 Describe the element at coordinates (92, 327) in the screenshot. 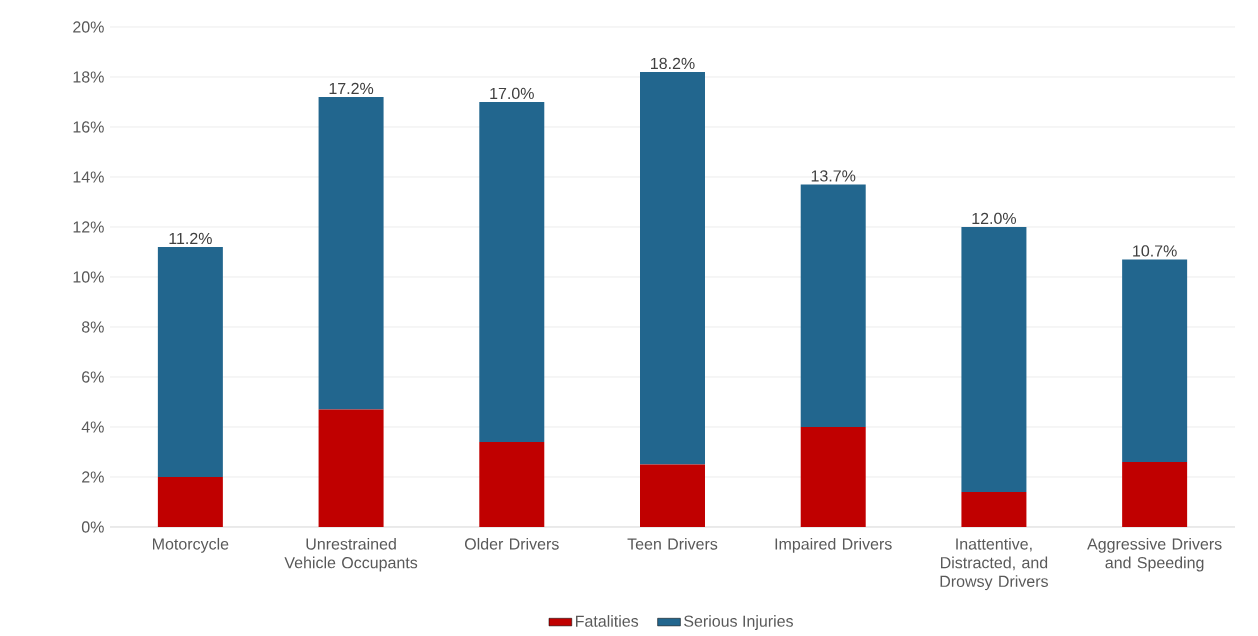

I see `y-tick-label: 8%` at that location.